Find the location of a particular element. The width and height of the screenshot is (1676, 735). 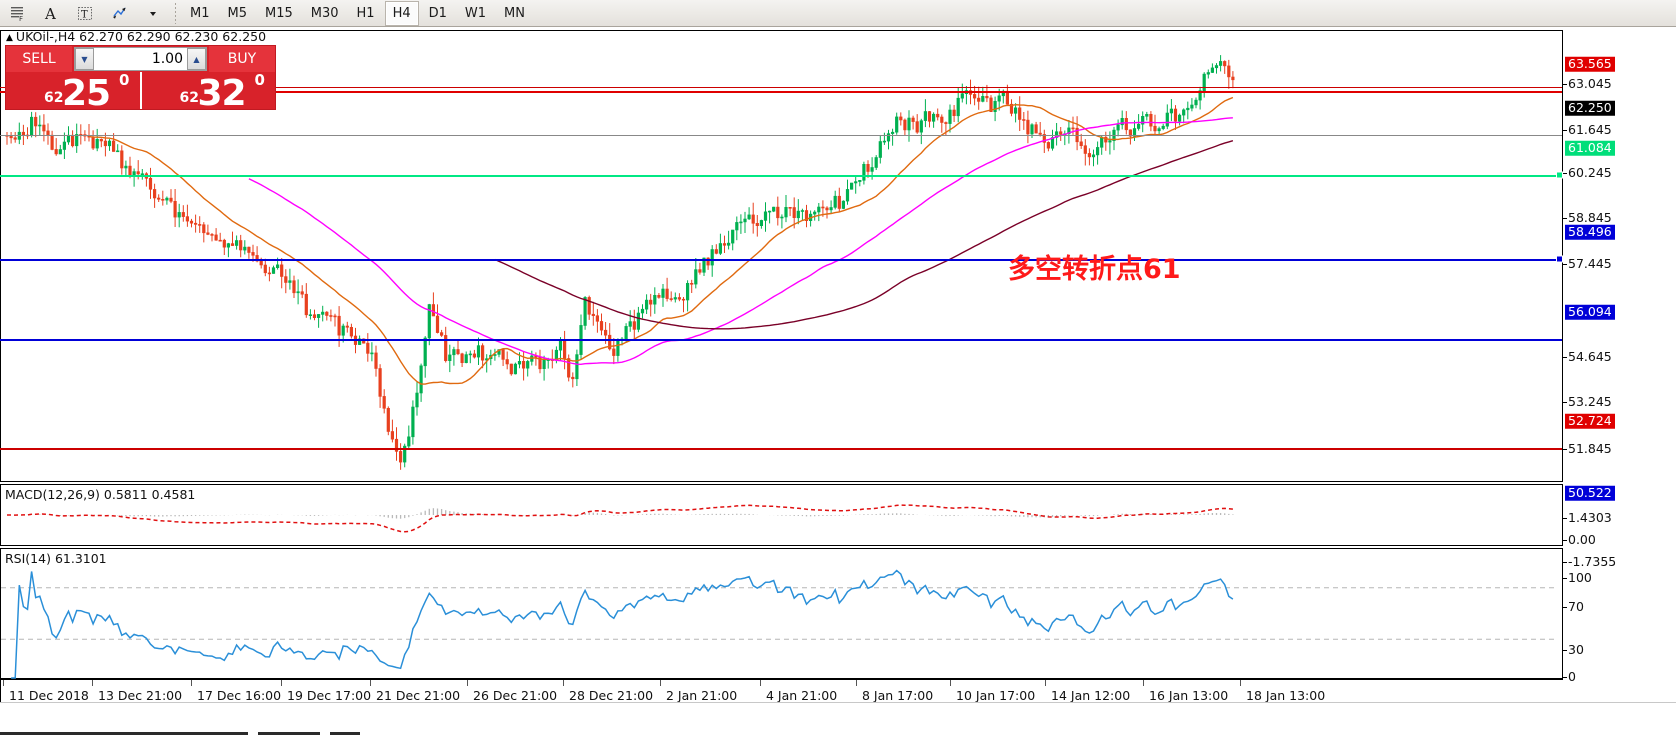

svg-text: A is located at coordinates (50, 14).